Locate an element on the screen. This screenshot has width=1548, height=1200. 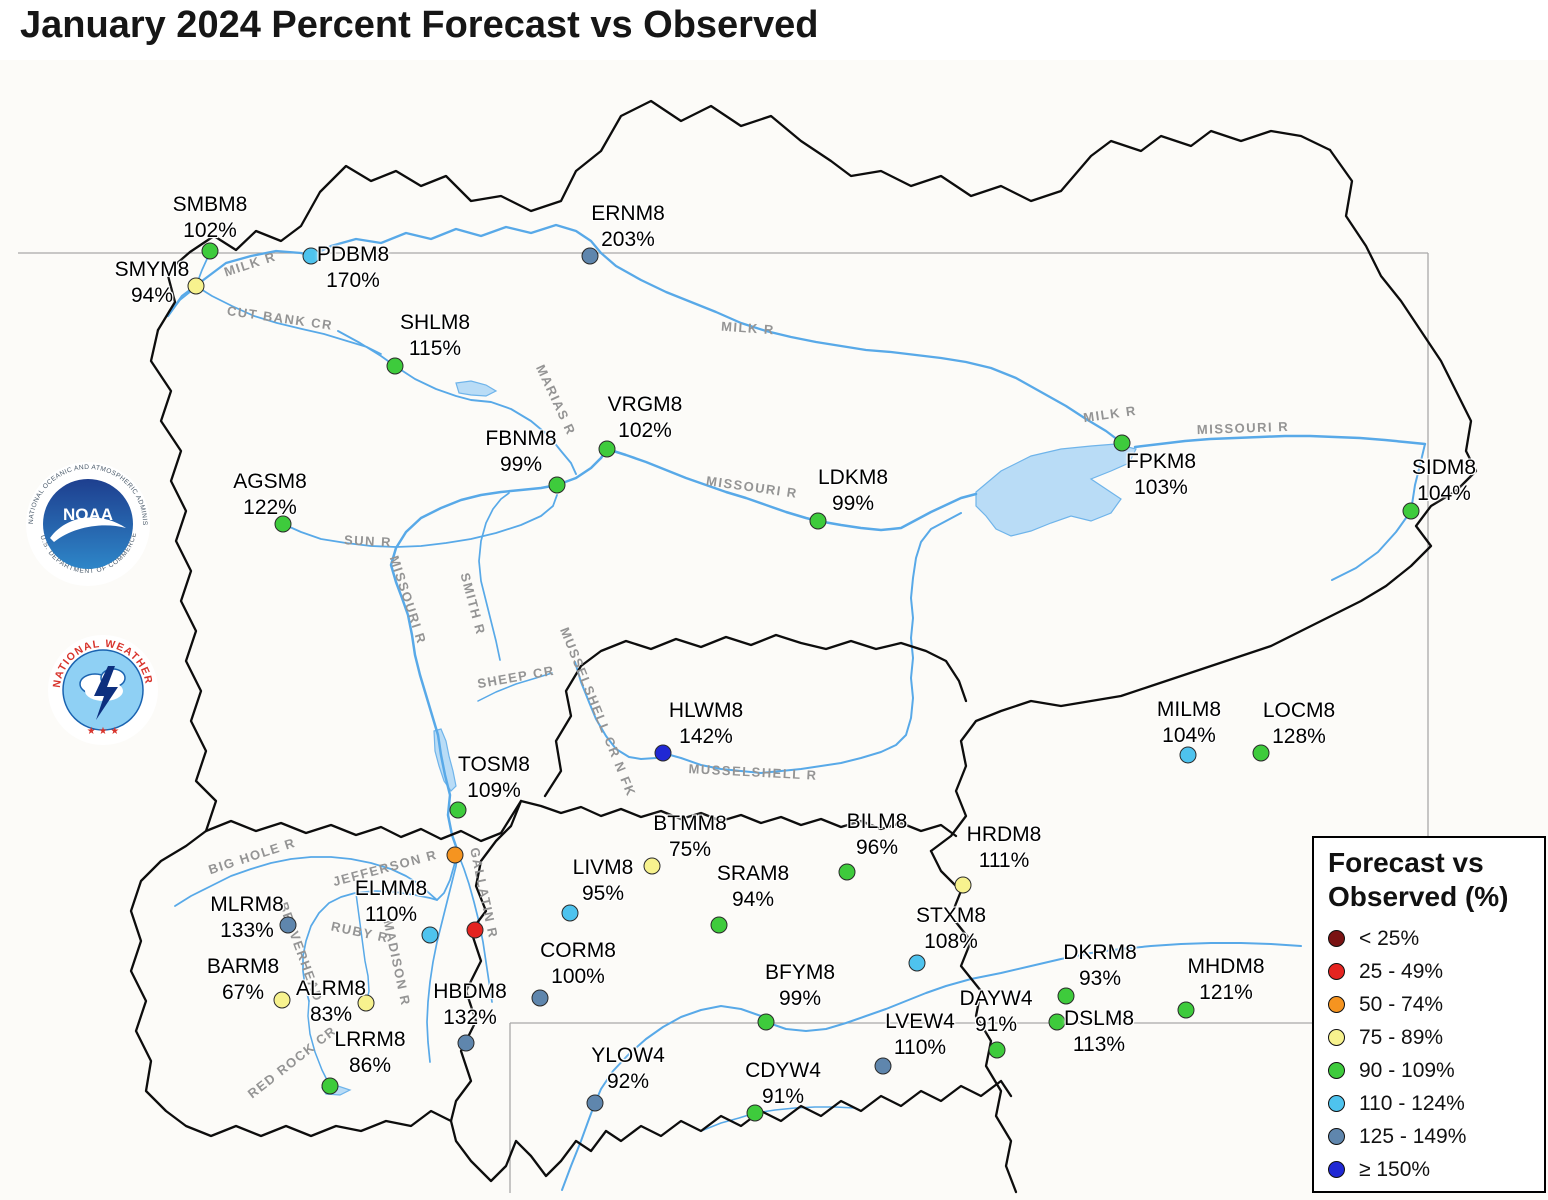
station-label-BARM8: BARM8 67% is located at coordinates (243, 980).